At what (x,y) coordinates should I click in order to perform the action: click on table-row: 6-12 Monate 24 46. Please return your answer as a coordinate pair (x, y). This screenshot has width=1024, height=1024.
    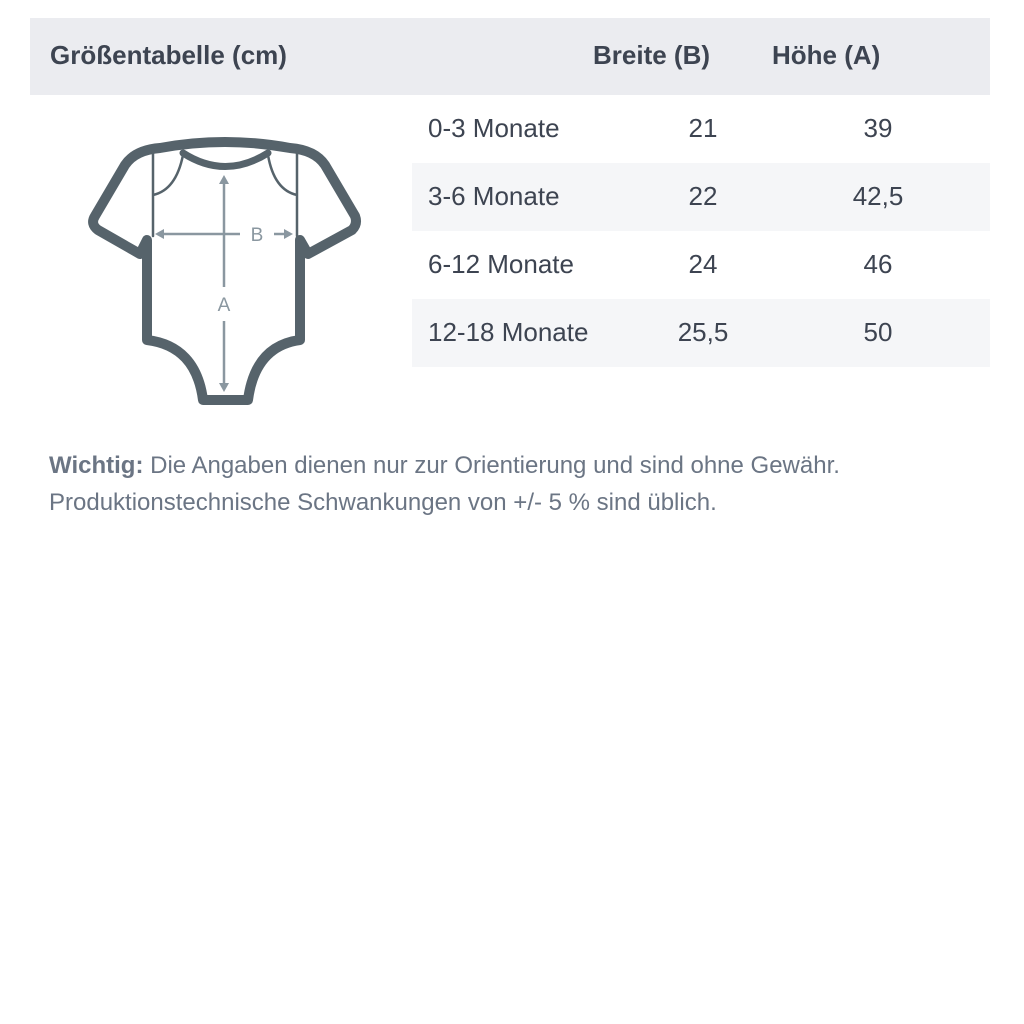
    Looking at the image, I should click on (701, 265).